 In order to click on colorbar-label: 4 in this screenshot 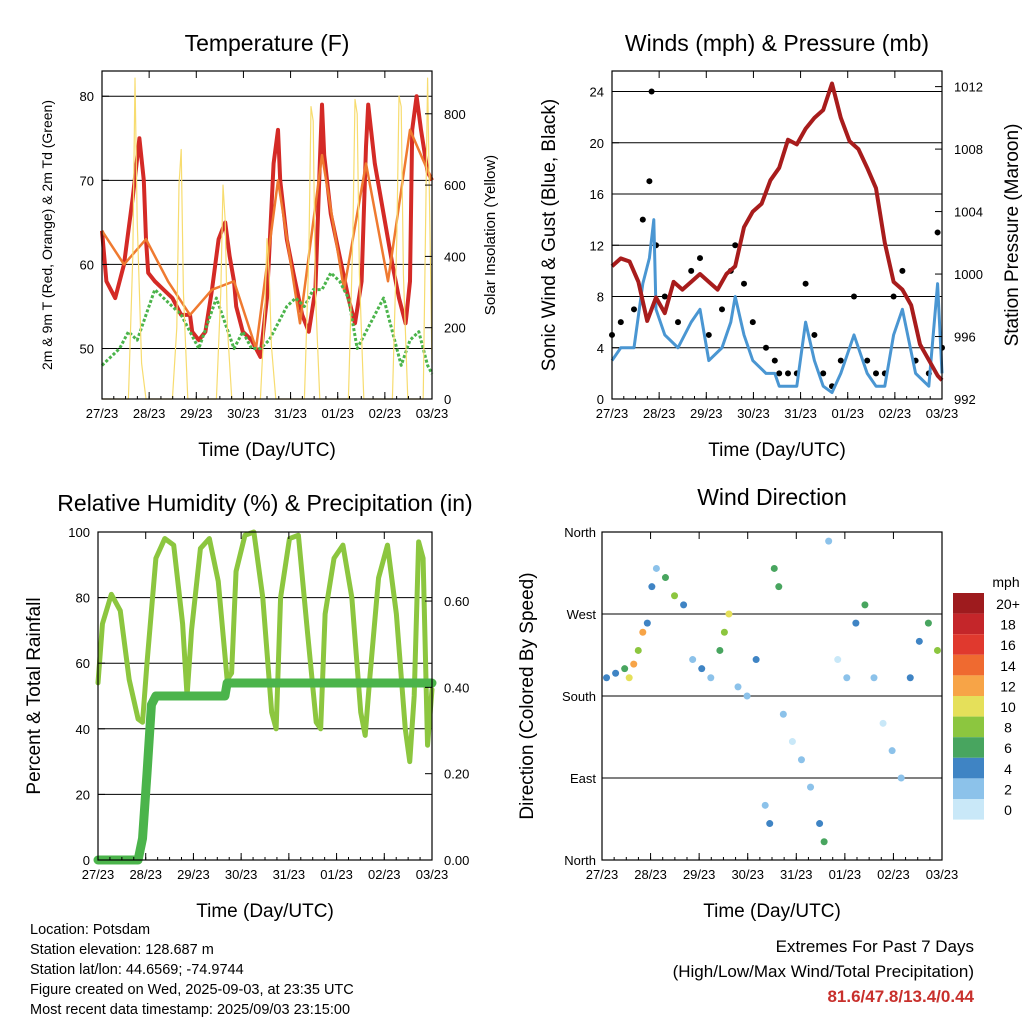, I will do `click(1008, 769)`.